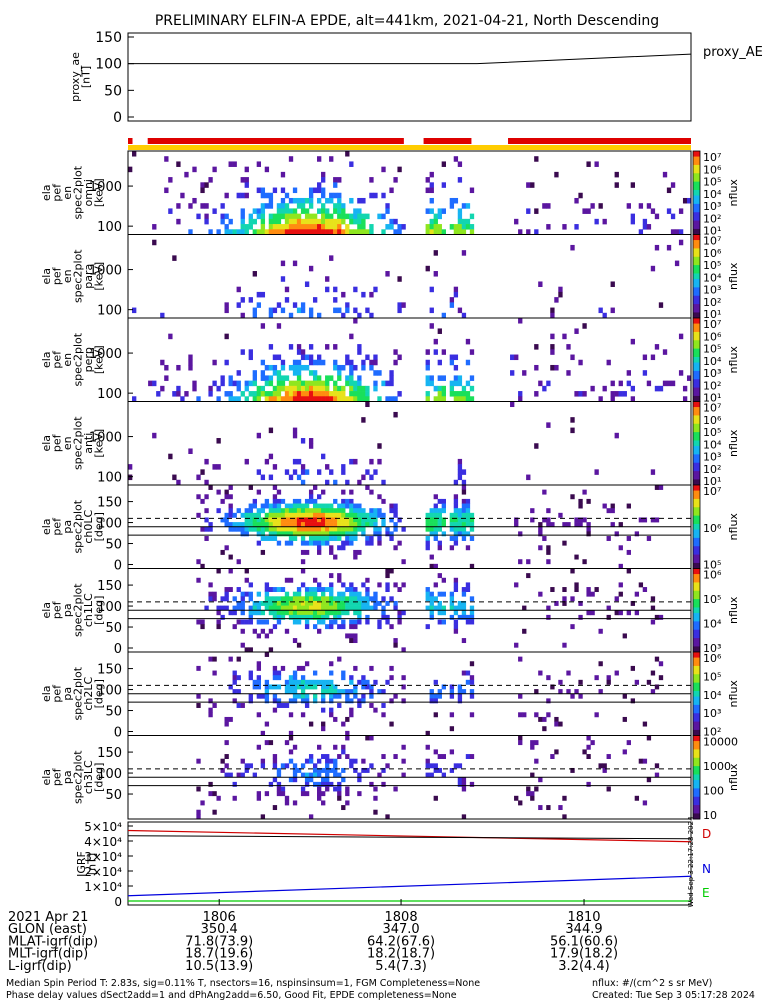  Describe the element at coordinates (113, 91) in the screenshot. I see `proxy-ae-ytick: 50` at that location.